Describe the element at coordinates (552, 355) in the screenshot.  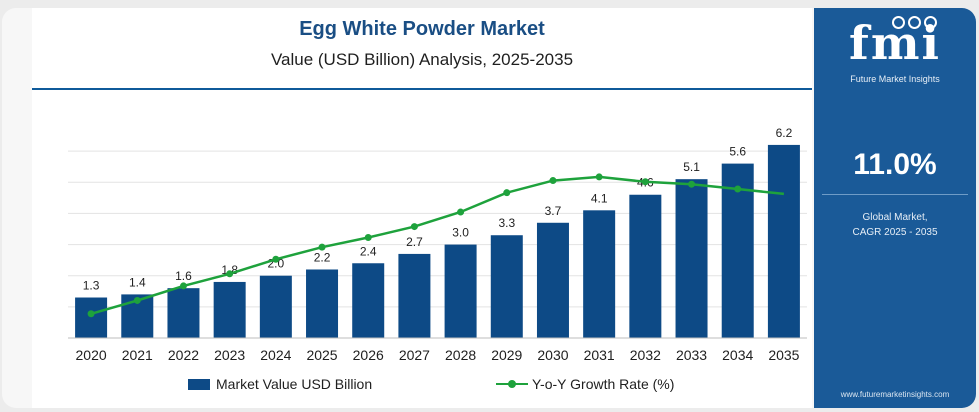
I see `x-tick-label-2030: 2030` at that location.